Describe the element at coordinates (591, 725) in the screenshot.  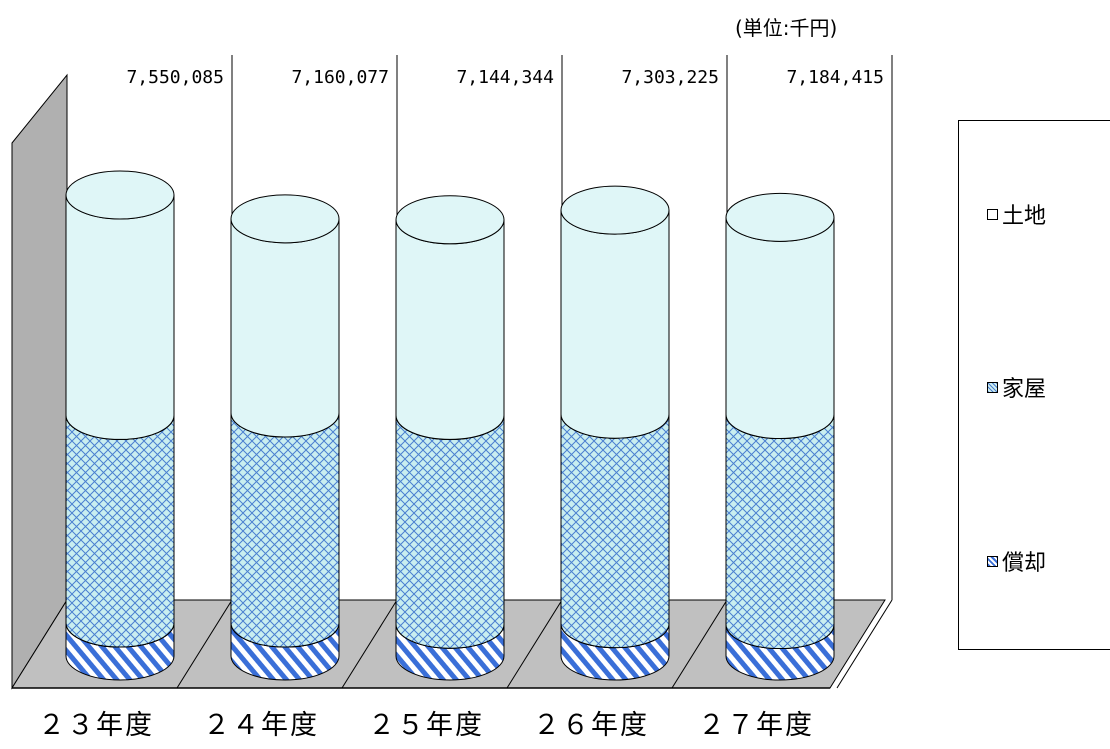
I see `x-tick-label: ２６年度` at that location.